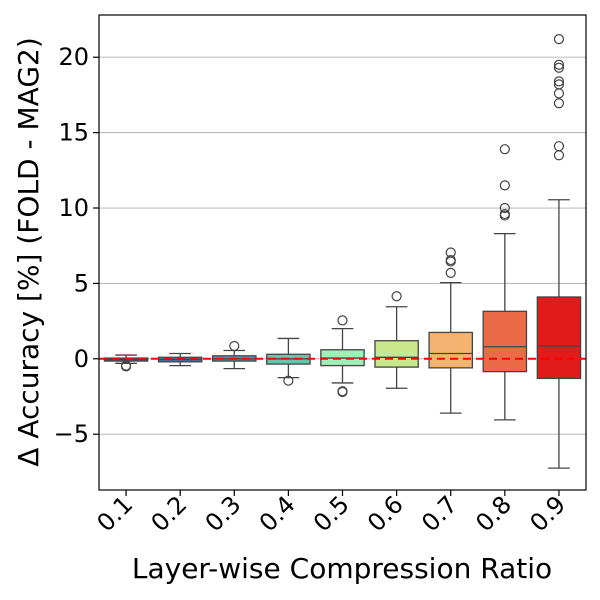  I want to click on x-axis-ticks: 0.1 0.2 0.3 0.4 0.5 0.6 0.7 0.8 0.9, so click(331, 513).